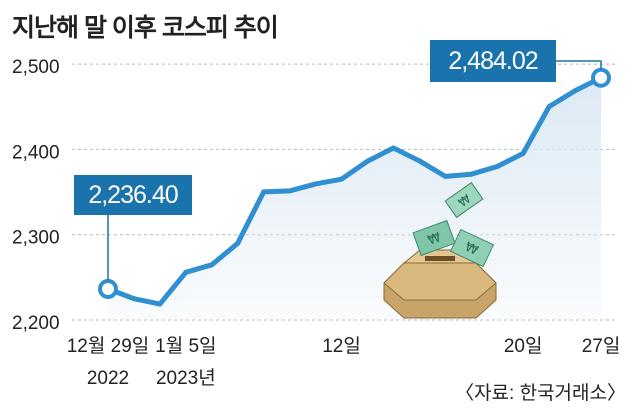 Image resolution: width=640 pixels, height=411 pixels. Describe the element at coordinates (145, 28) in the screenshot. I see `chart-title: 지난해 말 이후 코스피 추이` at that location.